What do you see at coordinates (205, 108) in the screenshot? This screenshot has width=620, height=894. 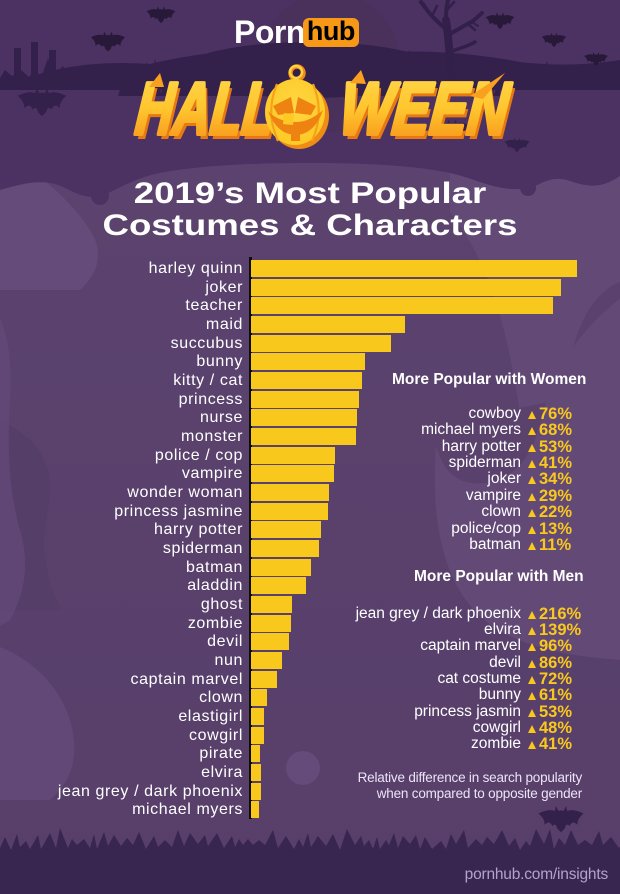 I see `svg-text: HALL` at bounding box center [205, 108].